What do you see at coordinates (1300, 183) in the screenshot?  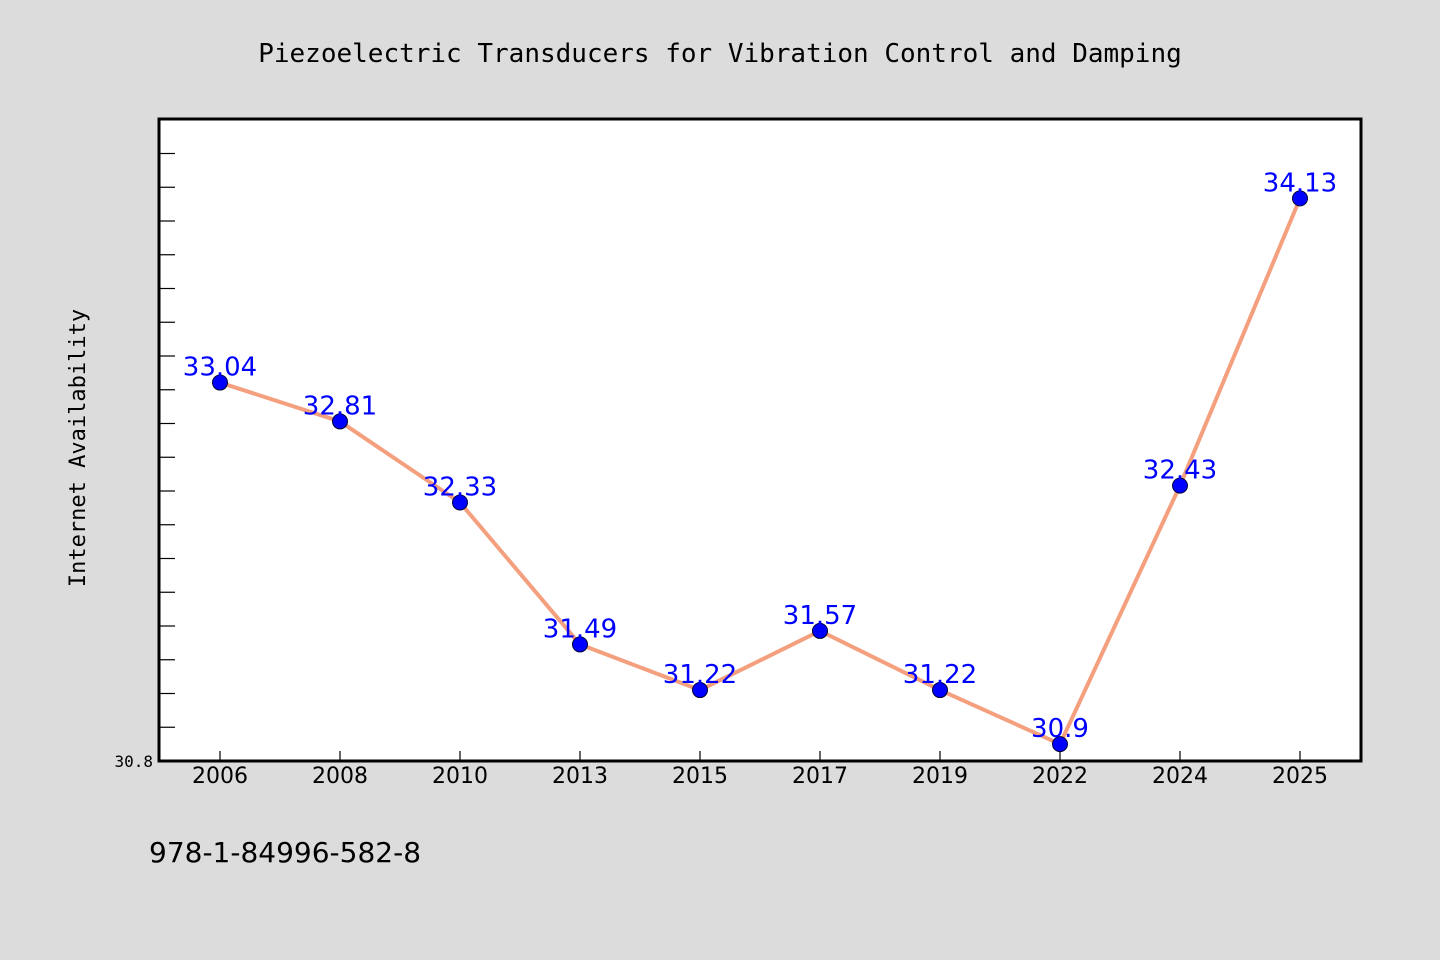 I see `data-value-label: 34.13` at bounding box center [1300, 183].